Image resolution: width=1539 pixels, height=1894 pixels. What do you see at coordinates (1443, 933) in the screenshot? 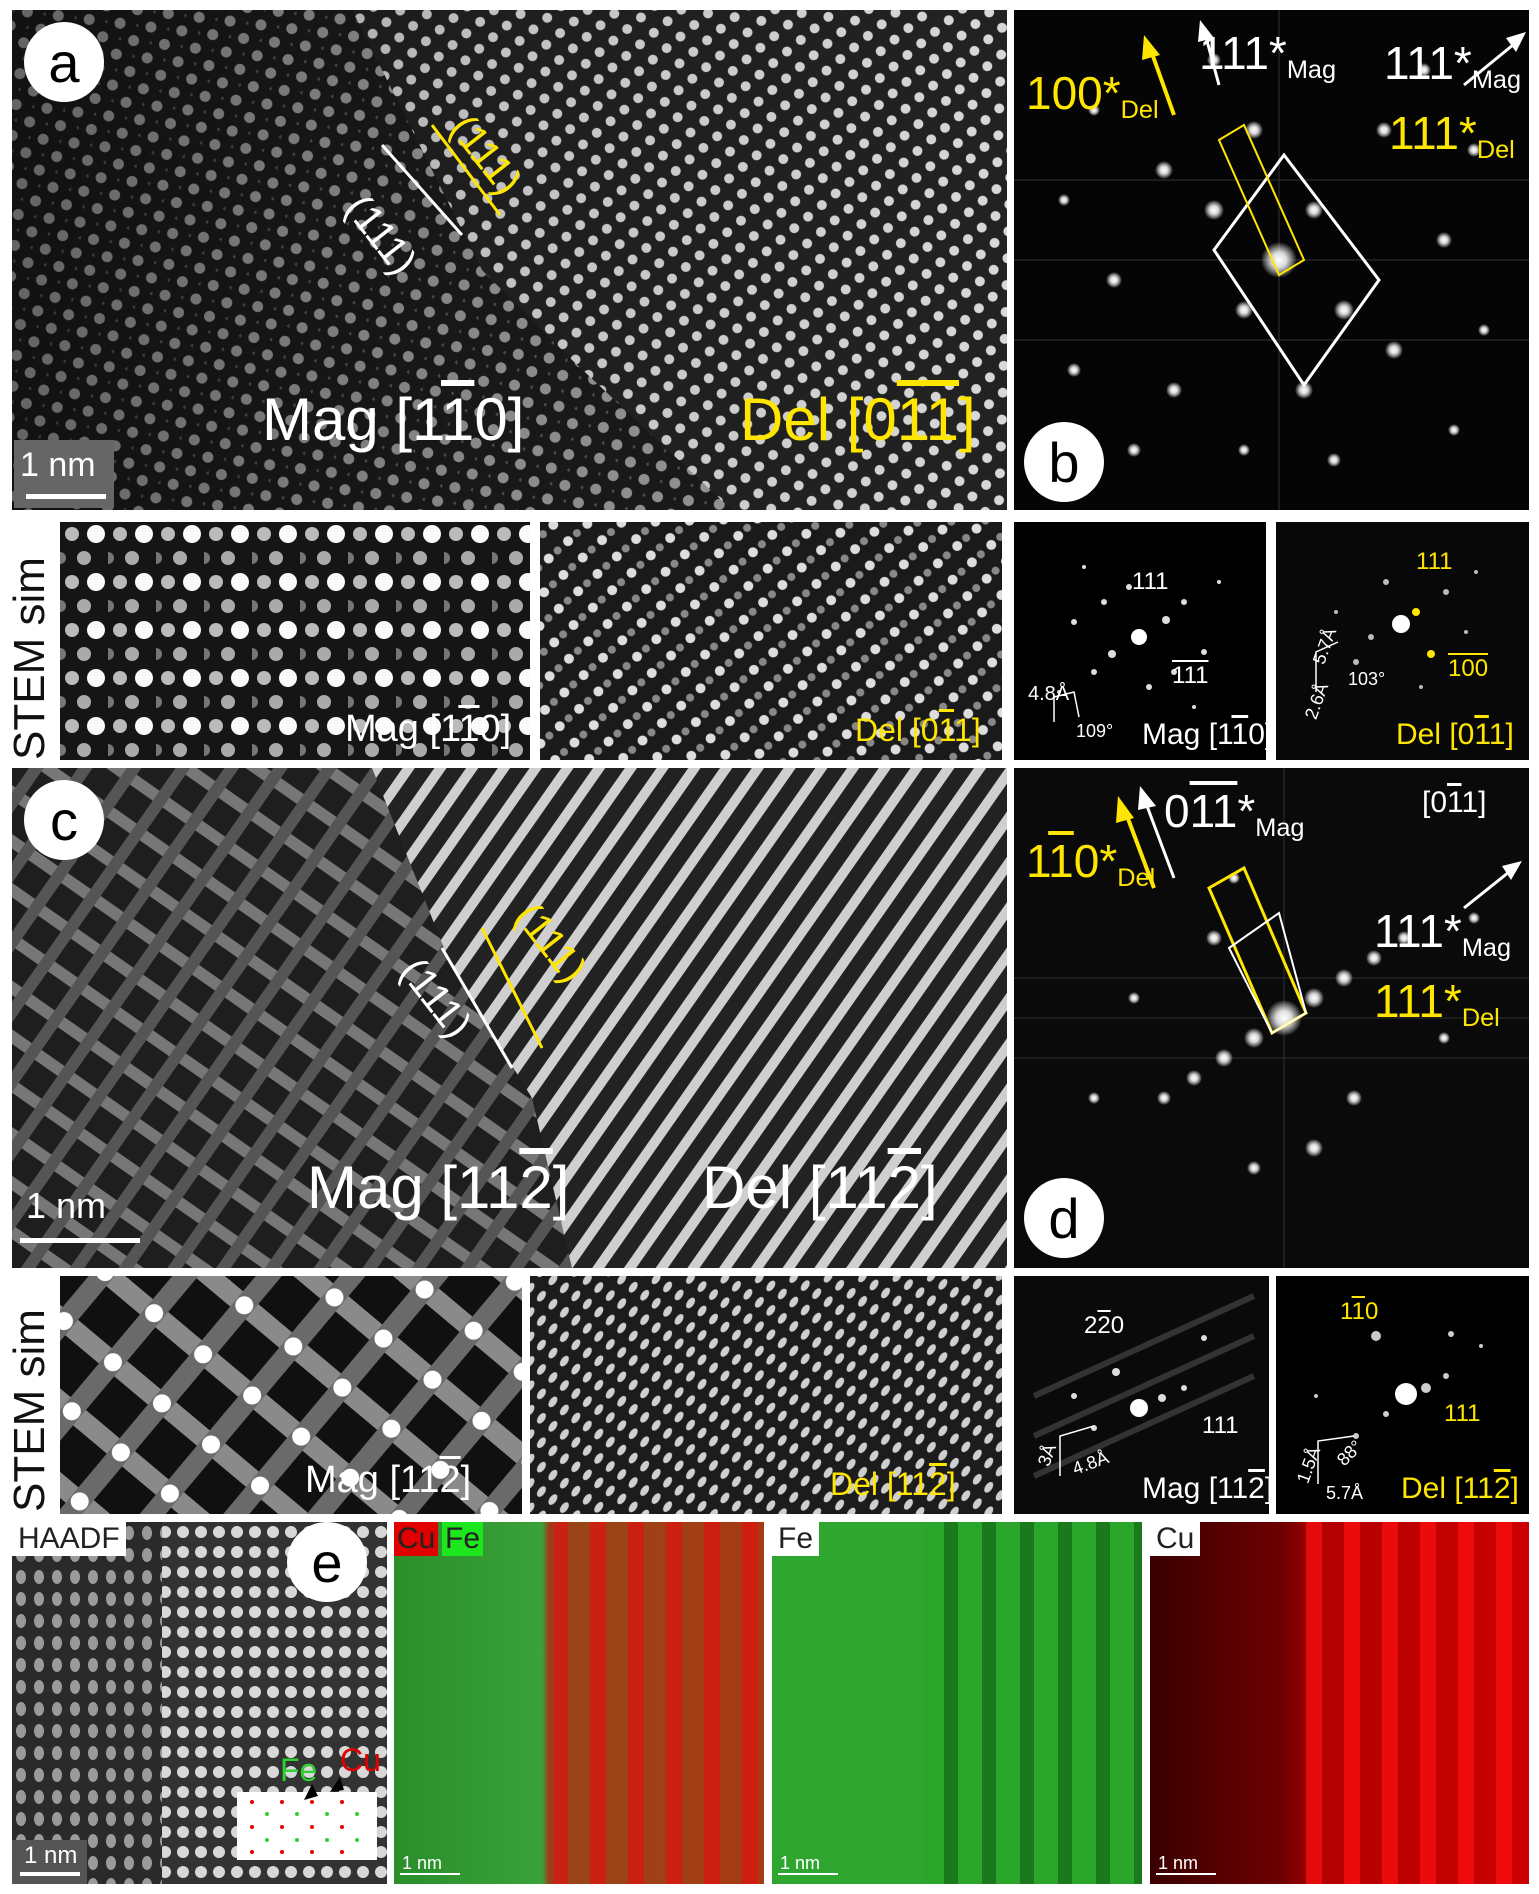
I see `panel-d-mag111-label: 111*Mag` at bounding box center [1443, 933].